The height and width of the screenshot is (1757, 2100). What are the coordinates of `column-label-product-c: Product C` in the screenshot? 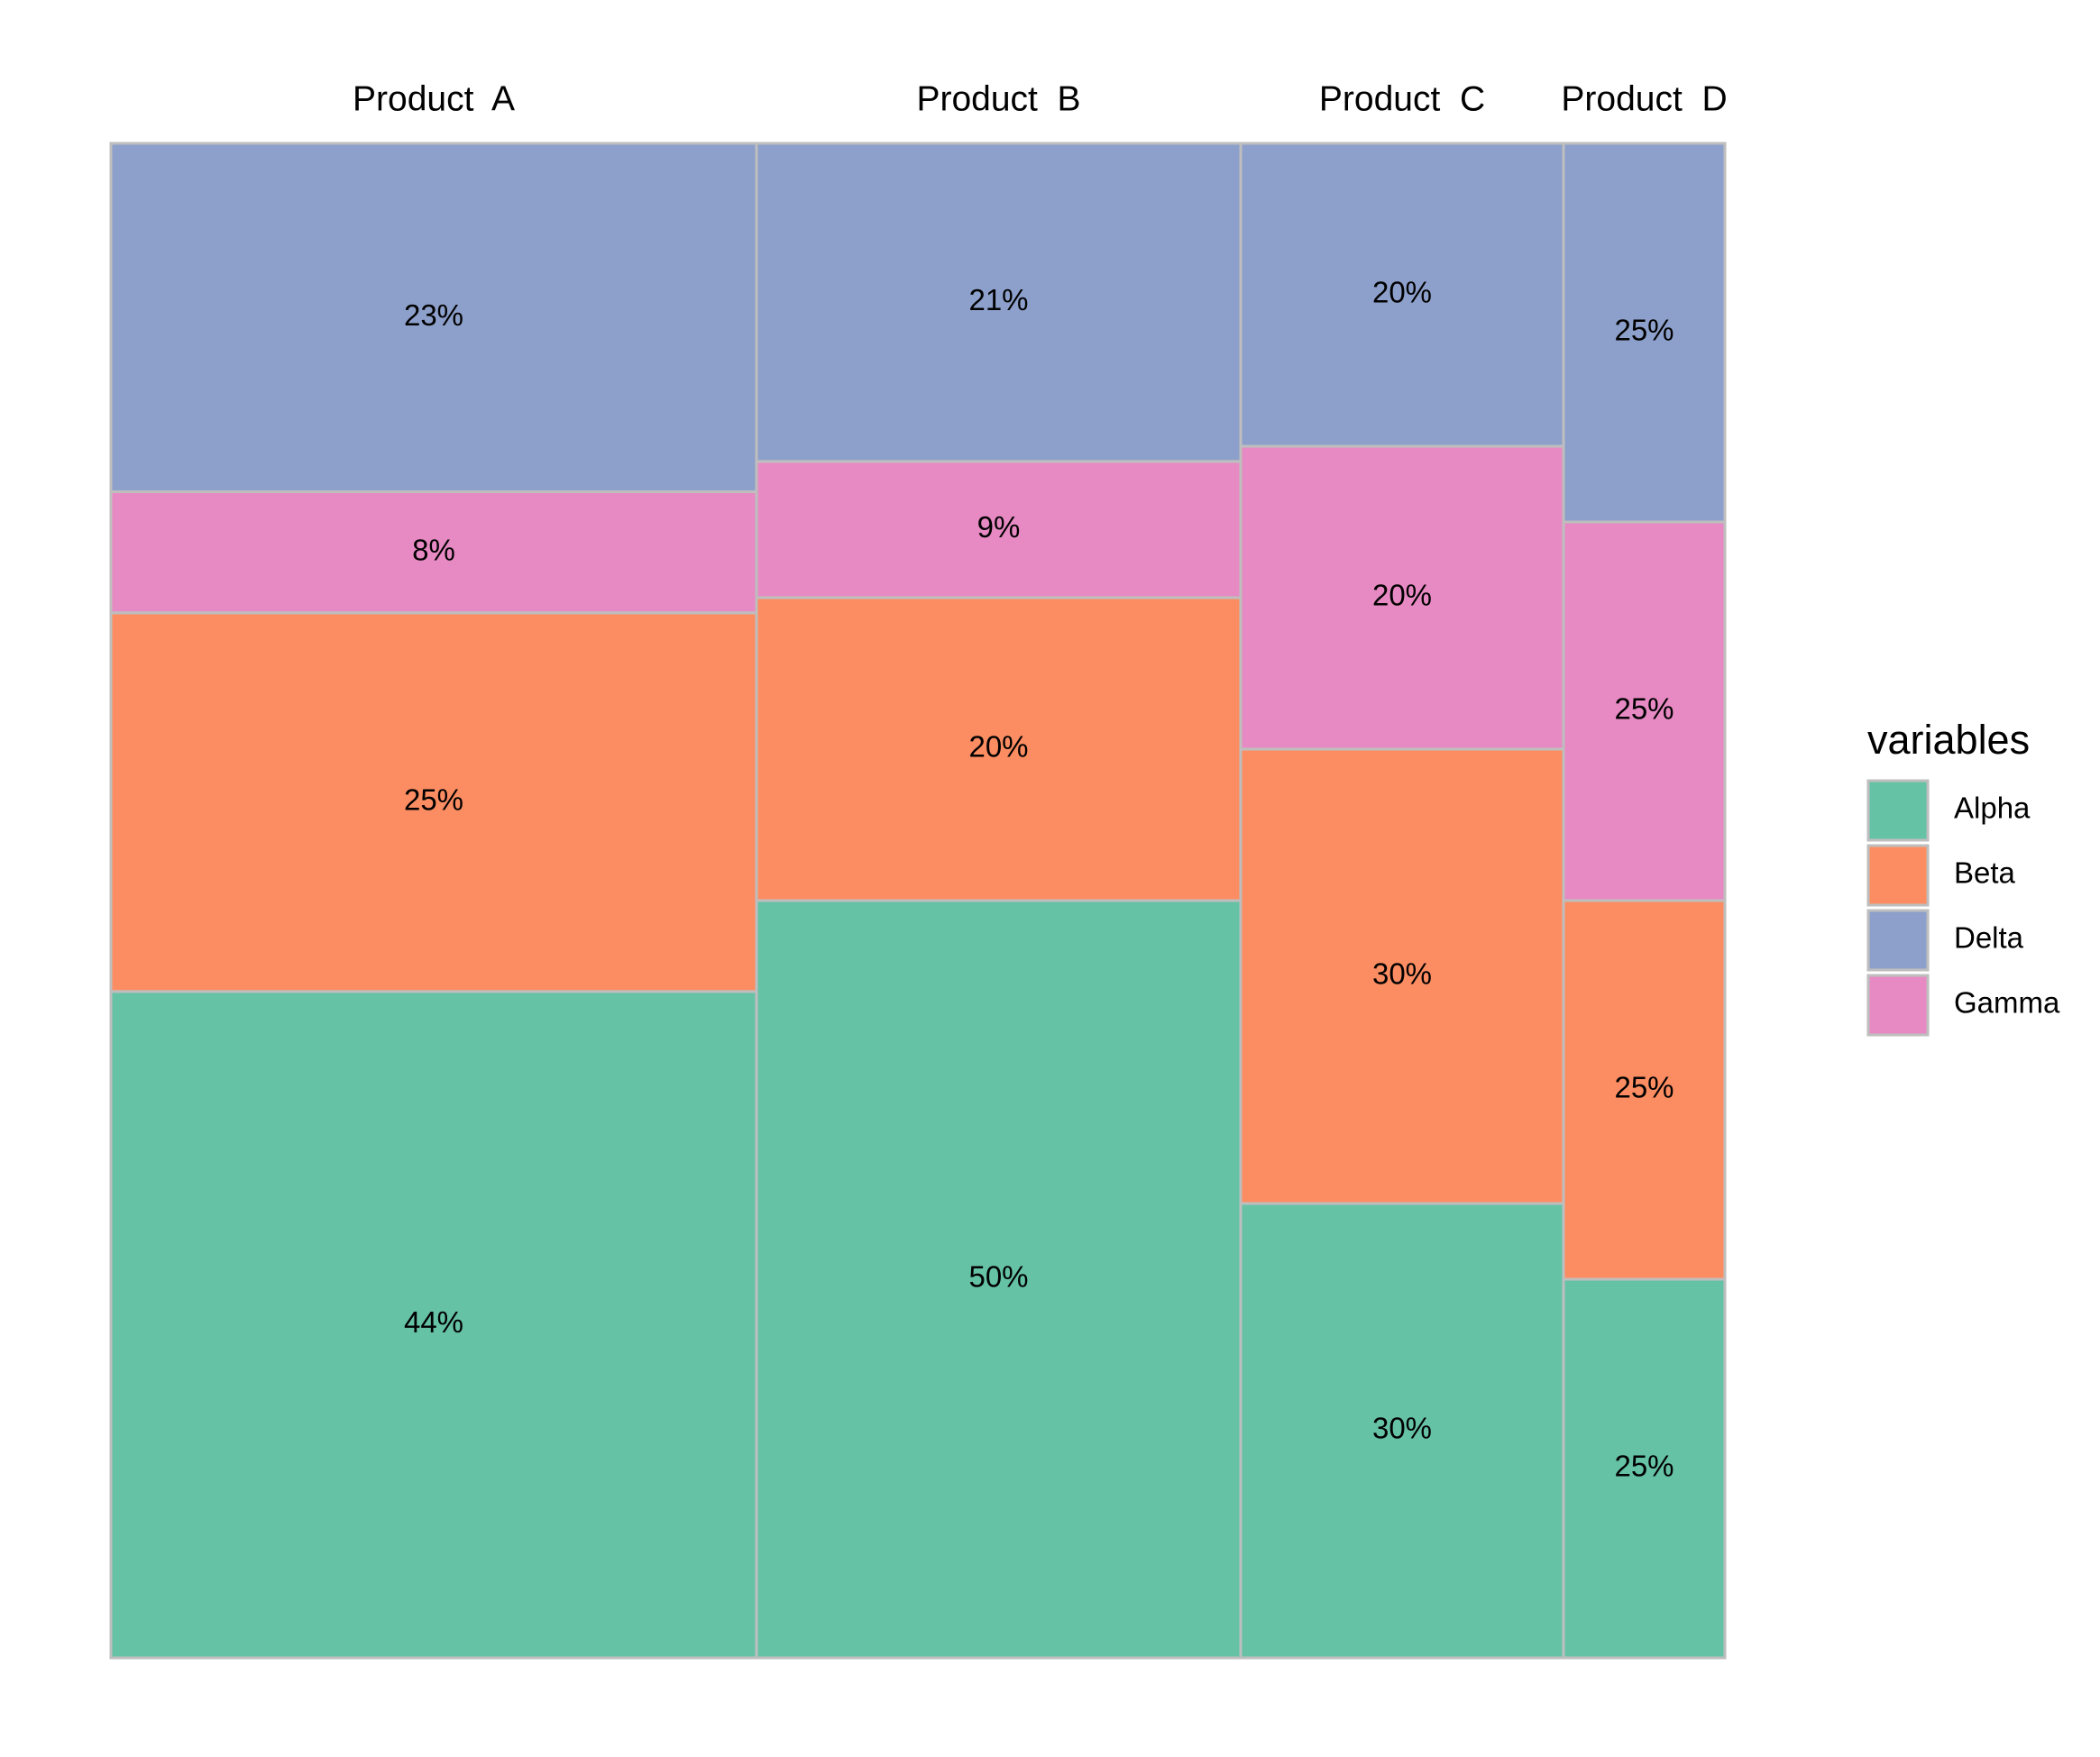 It's located at (1402, 98).